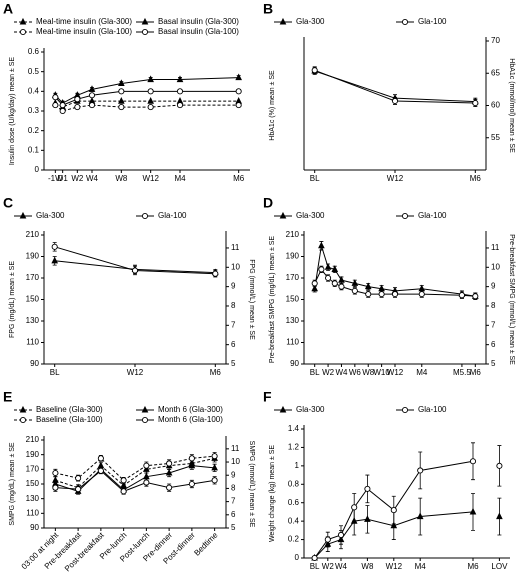 The height and width of the screenshot is (582, 520). Describe the element at coordinates (55, 178) in the screenshot. I see `x-tick-label: -1W` at that location.